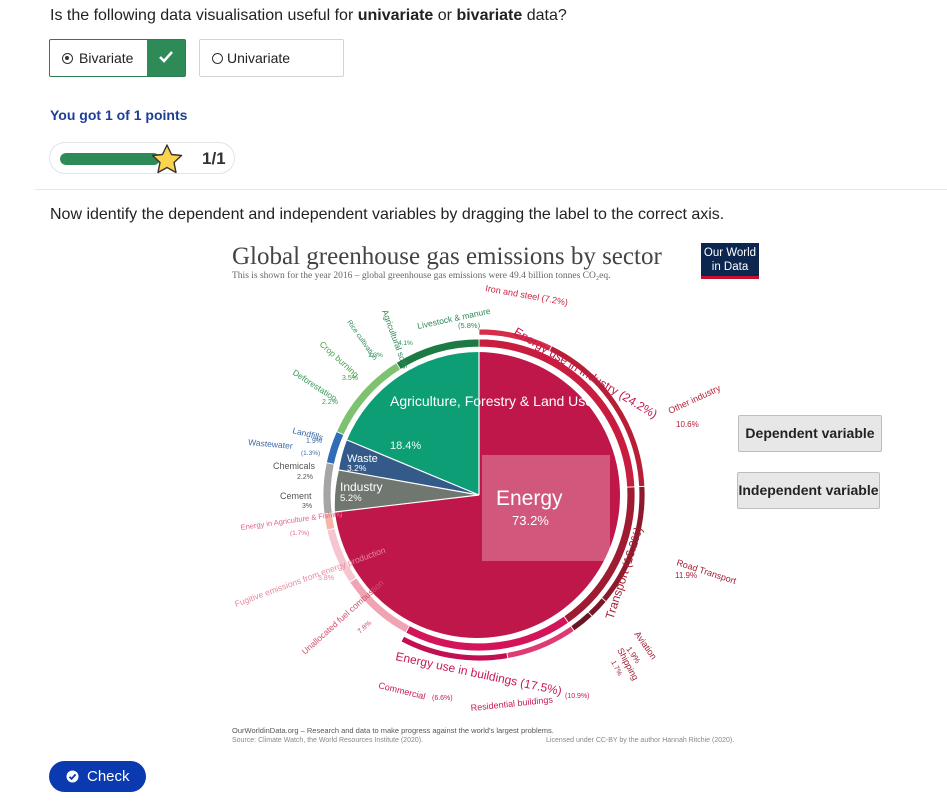 The image size is (947, 807). Describe the element at coordinates (405, 446) in the screenshot. I see `pie-value-agriculture: 18.4%` at that location.